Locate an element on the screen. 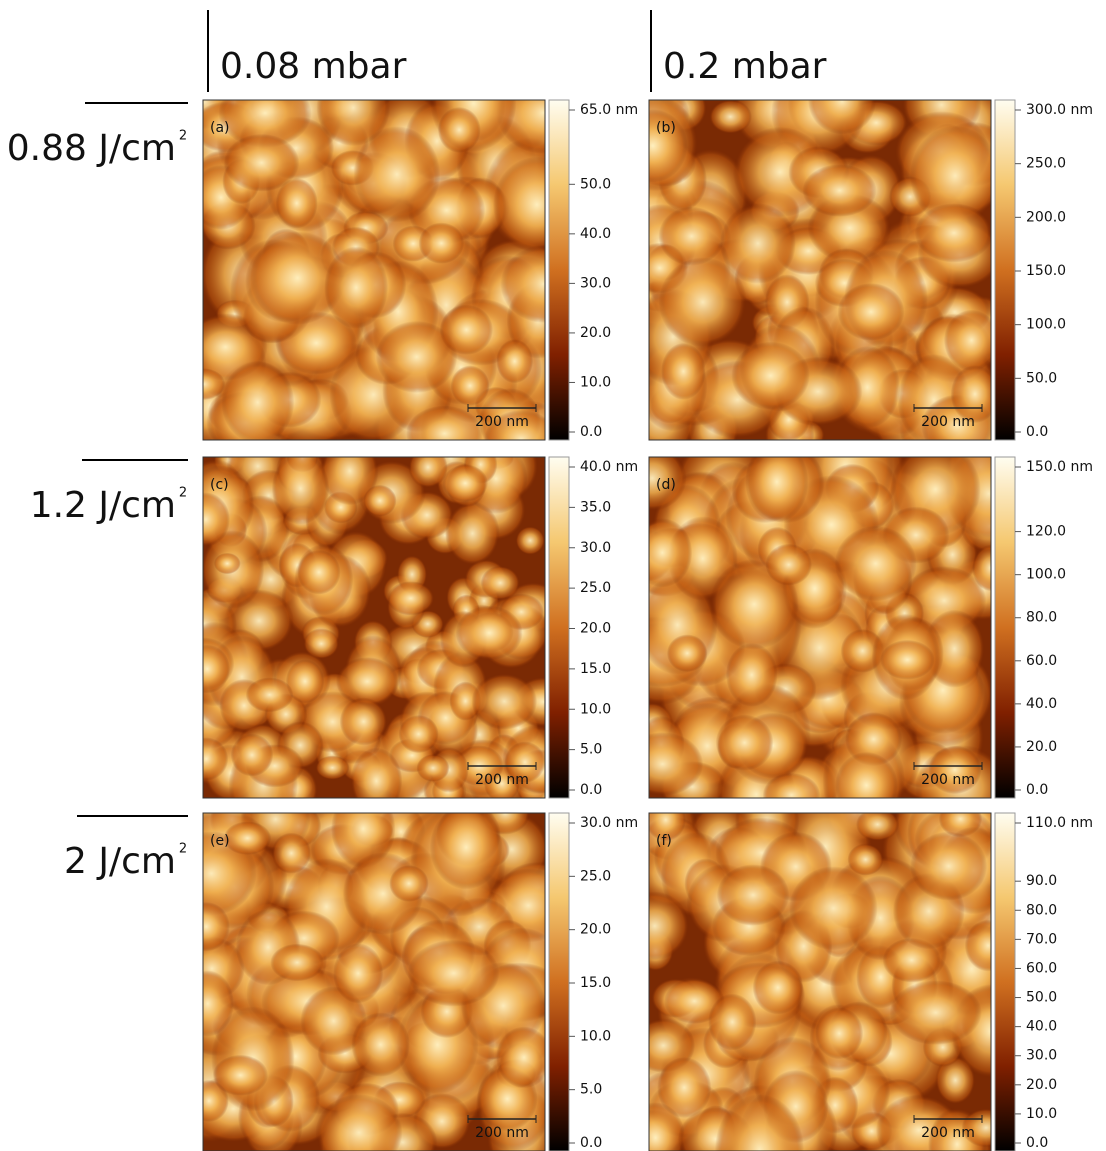 Image resolution: width=1106 pixels, height=1151 pixels. panel-label: (c) is located at coordinates (219, 485).